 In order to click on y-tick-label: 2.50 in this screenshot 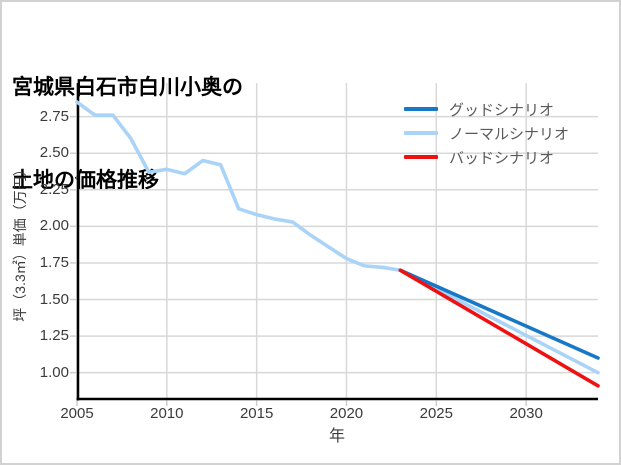, I will do `click(54, 153)`.